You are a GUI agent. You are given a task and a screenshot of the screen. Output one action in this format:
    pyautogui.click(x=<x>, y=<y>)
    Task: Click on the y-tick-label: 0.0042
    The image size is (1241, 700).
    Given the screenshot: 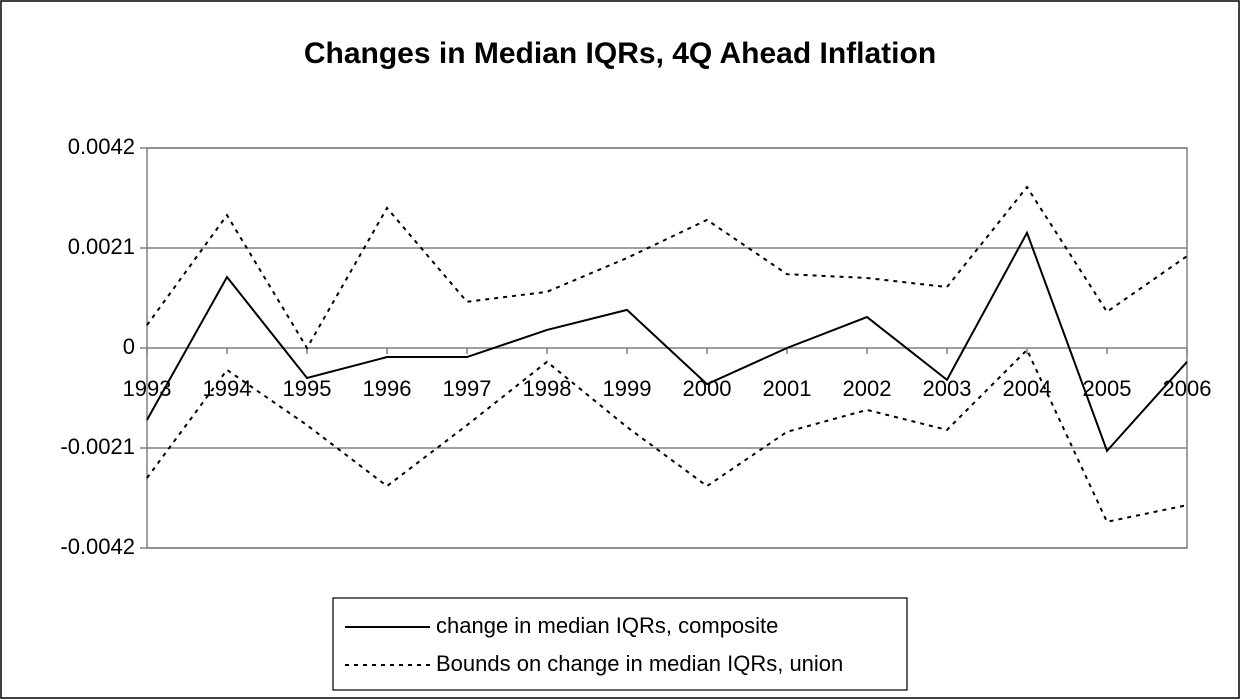 What is the action you would take?
    pyautogui.click(x=101, y=146)
    